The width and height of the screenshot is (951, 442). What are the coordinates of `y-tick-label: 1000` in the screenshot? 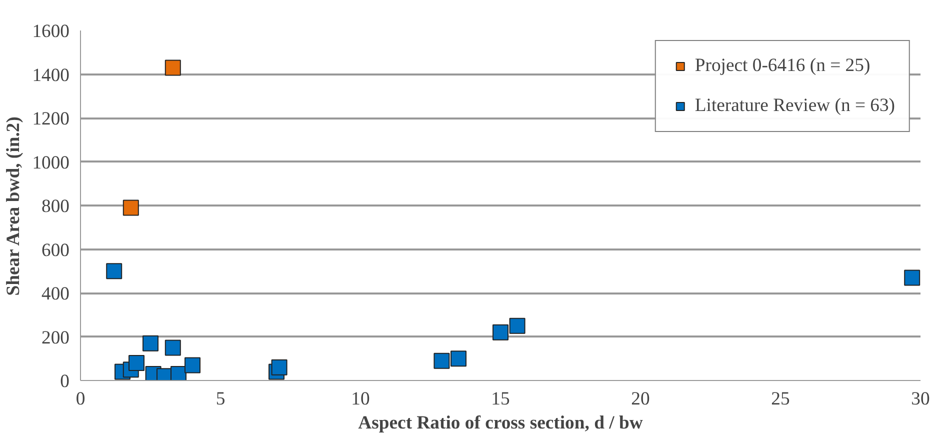 It's located at (51, 163).